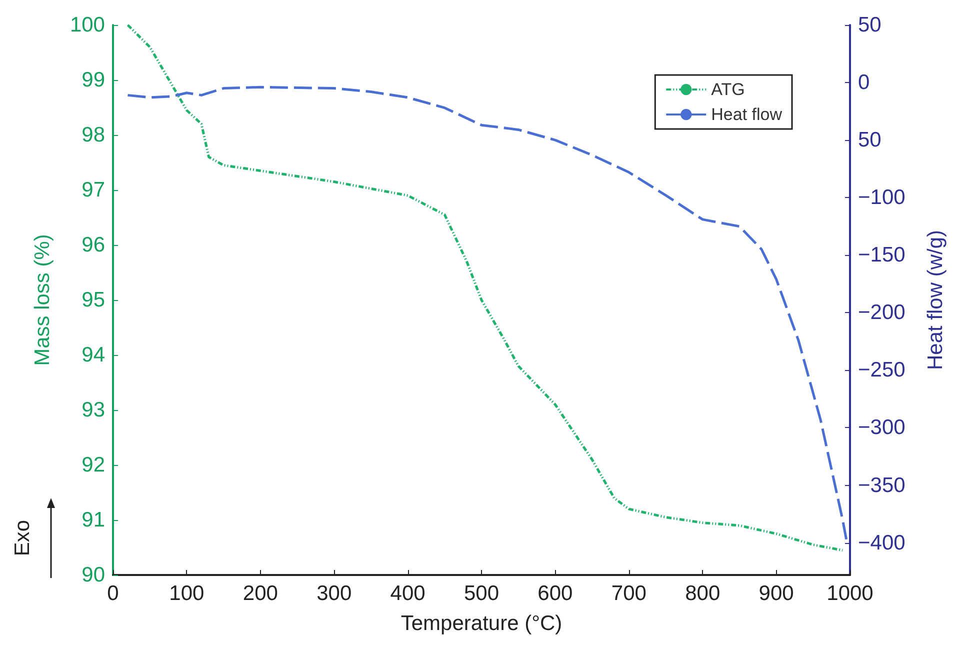 The width and height of the screenshot is (977, 663). What do you see at coordinates (93, 80) in the screenshot?
I see `y-tick-label: 99` at bounding box center [93, 80].